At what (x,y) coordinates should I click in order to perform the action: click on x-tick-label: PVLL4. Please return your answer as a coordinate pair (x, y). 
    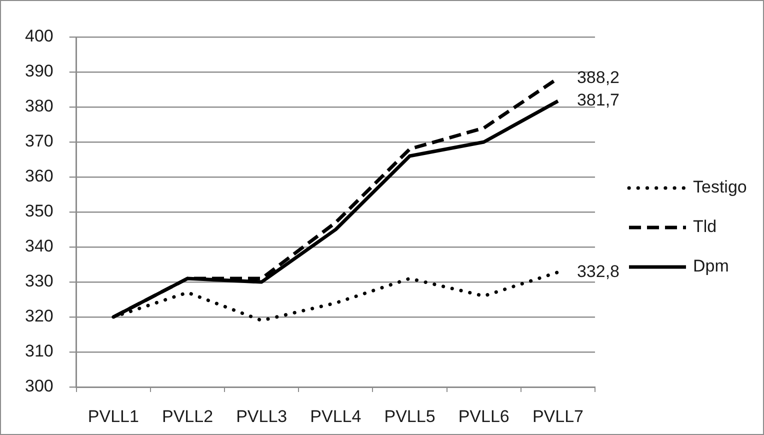
    Looking at the image, I should click on (336, 416).